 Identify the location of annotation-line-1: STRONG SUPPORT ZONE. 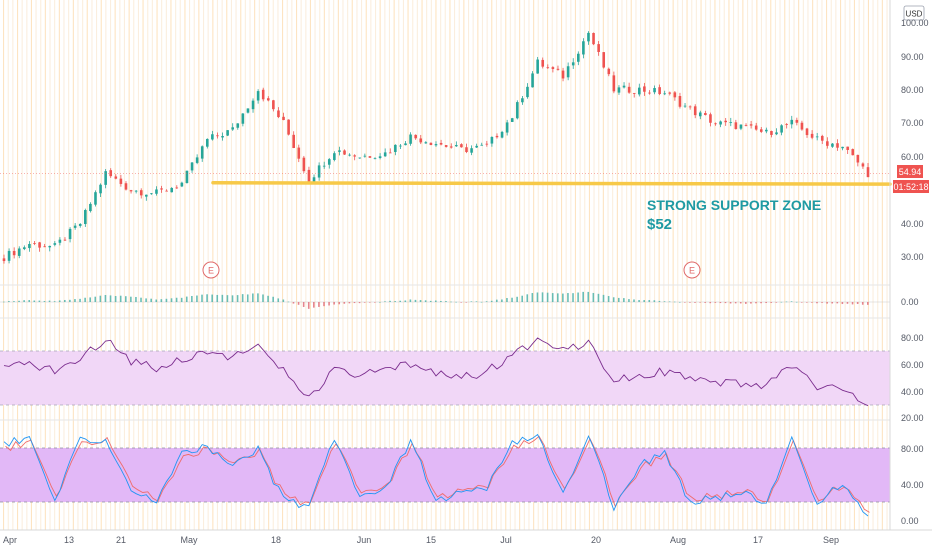
(734, 205).